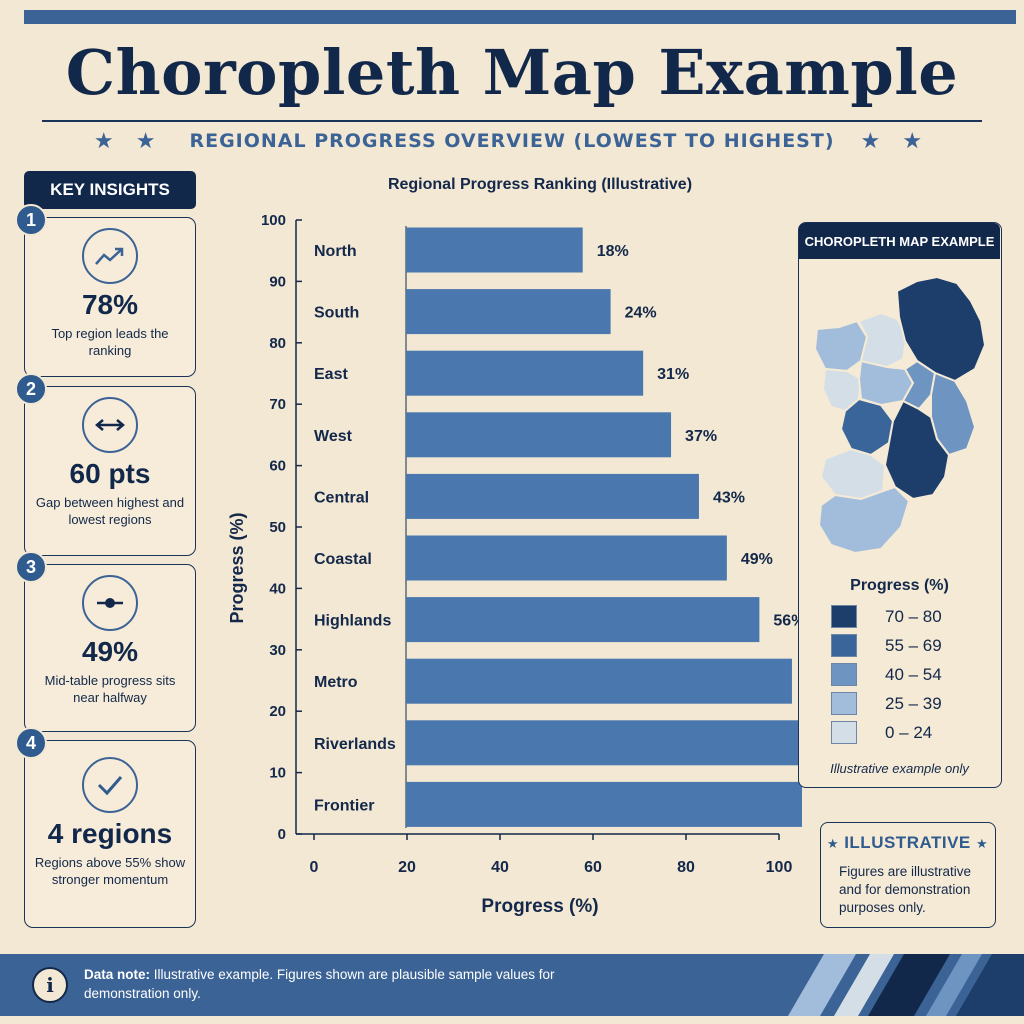 The width and height of the screenshot is (1024, 1024). I want to click on category-label: Riverlands, so click(355, 744).